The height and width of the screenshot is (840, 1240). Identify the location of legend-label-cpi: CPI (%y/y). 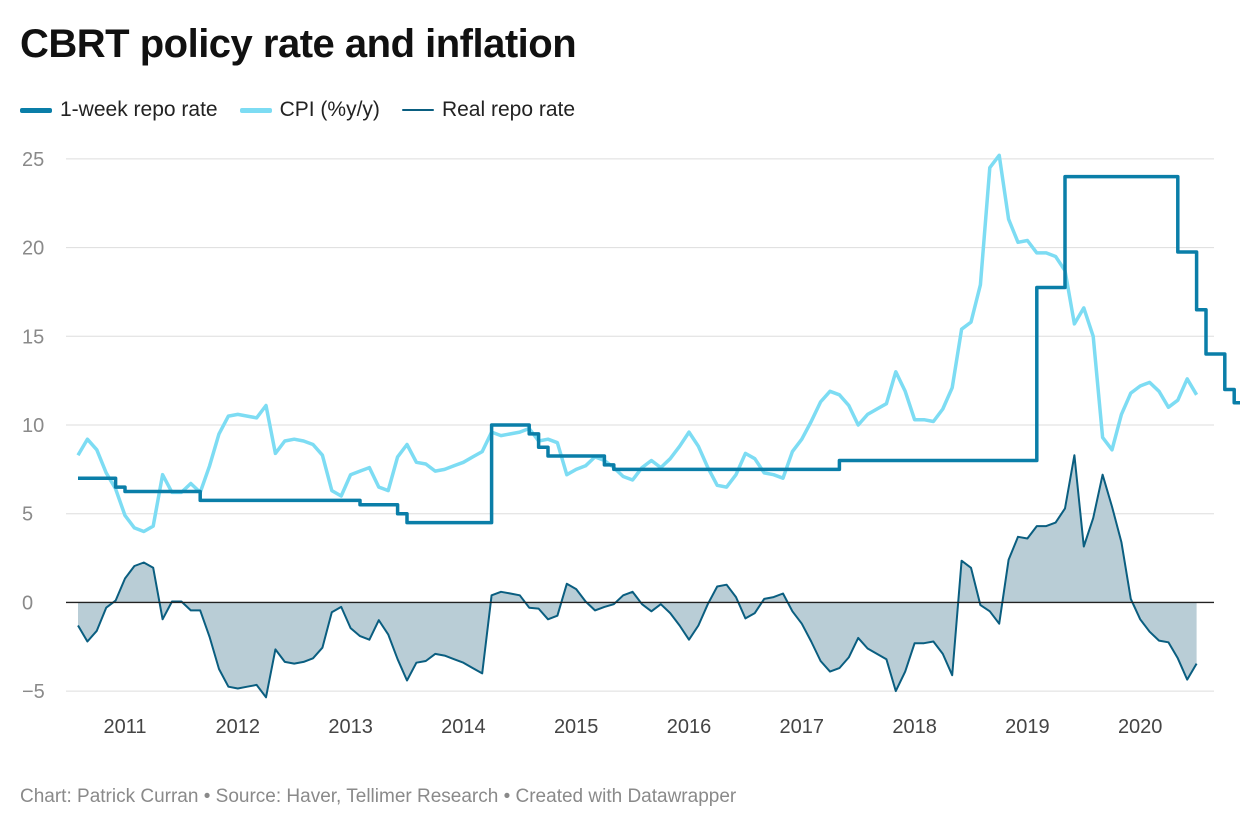
(329, 109).